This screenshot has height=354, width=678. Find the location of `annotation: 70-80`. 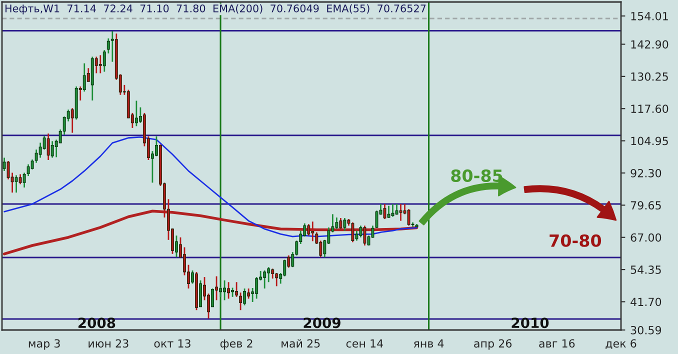

annotation: 70-80 is located at coordinates (576, 240).